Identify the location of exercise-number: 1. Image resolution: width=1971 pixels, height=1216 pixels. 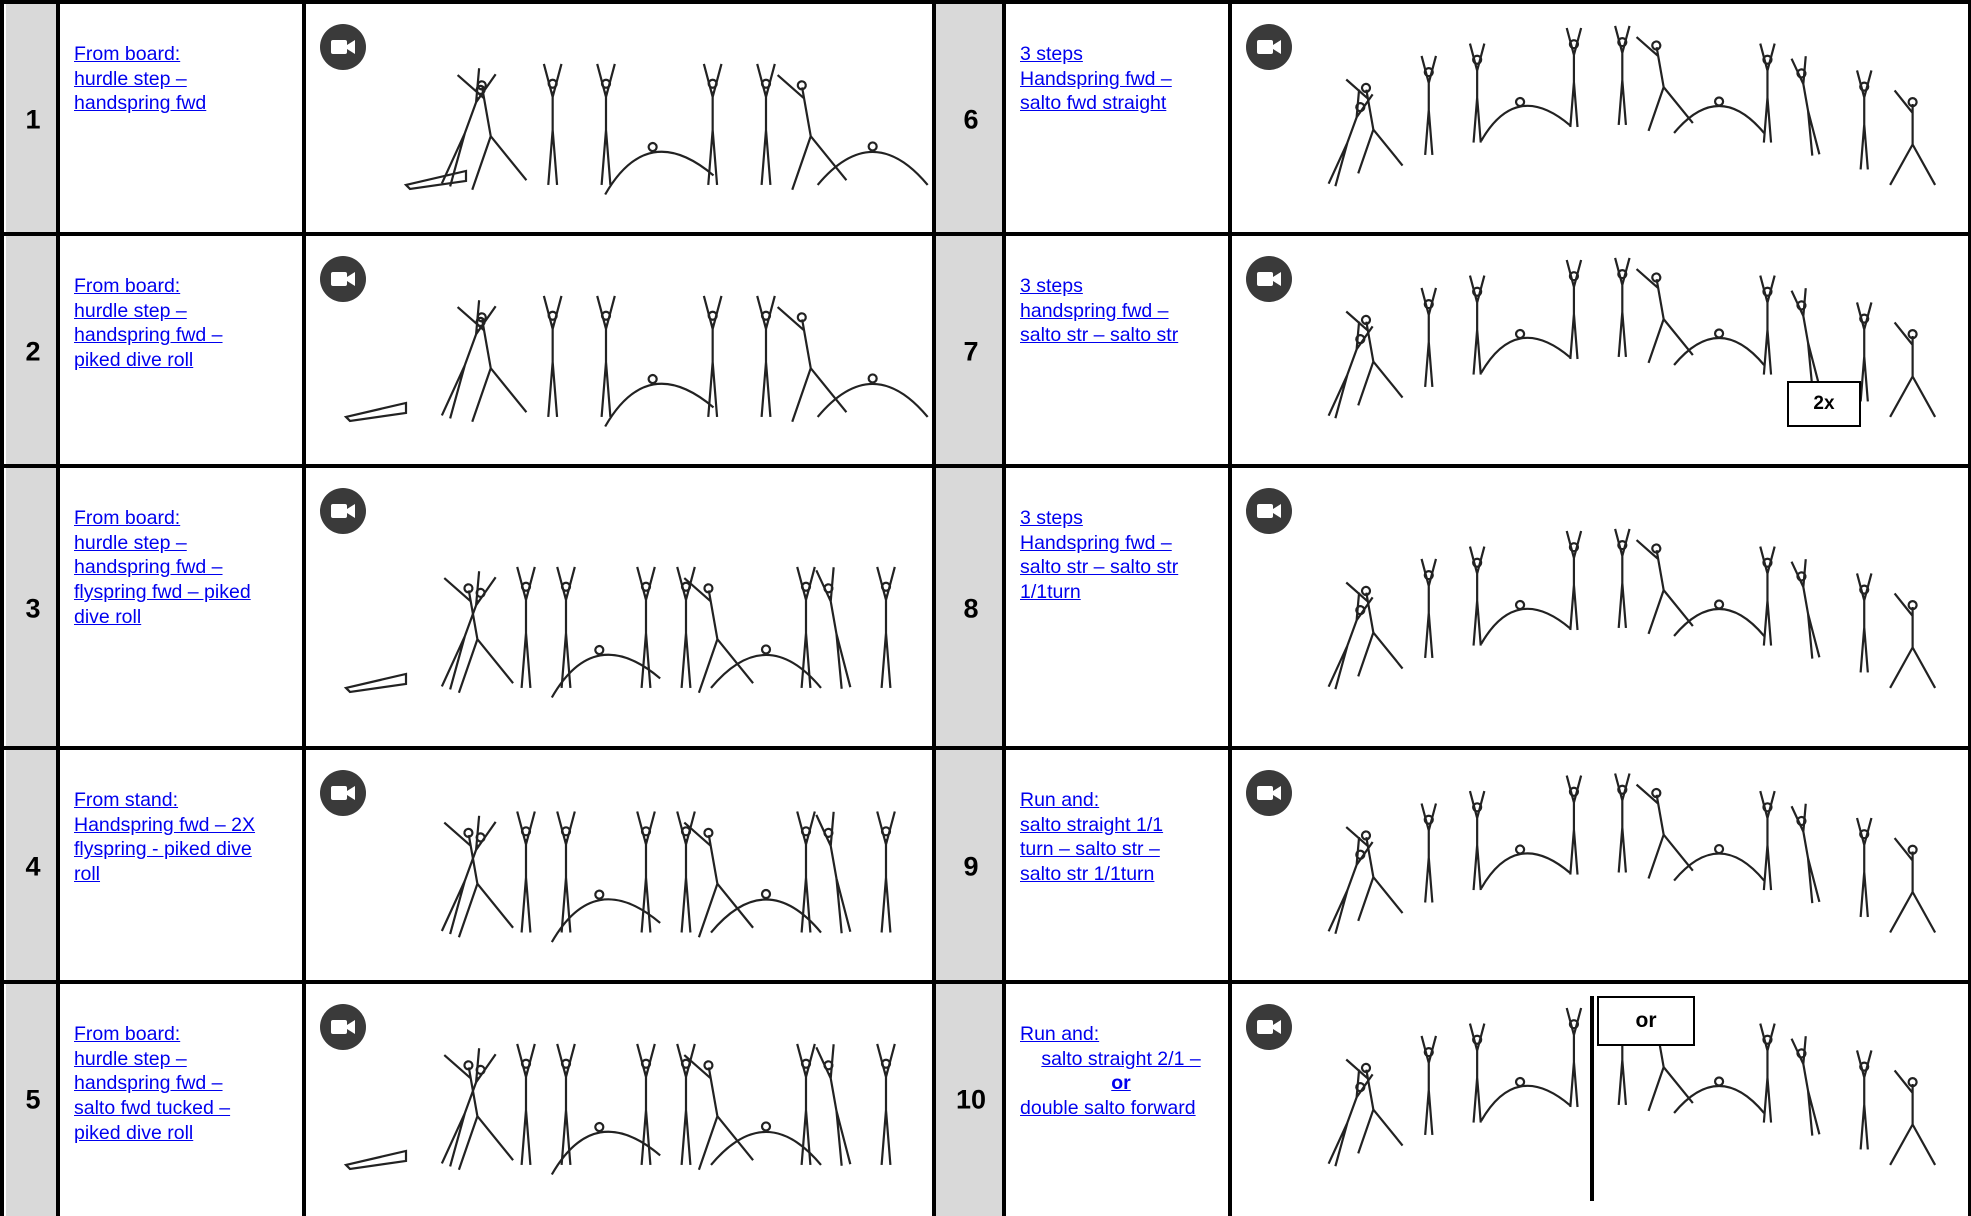
(33, 119).